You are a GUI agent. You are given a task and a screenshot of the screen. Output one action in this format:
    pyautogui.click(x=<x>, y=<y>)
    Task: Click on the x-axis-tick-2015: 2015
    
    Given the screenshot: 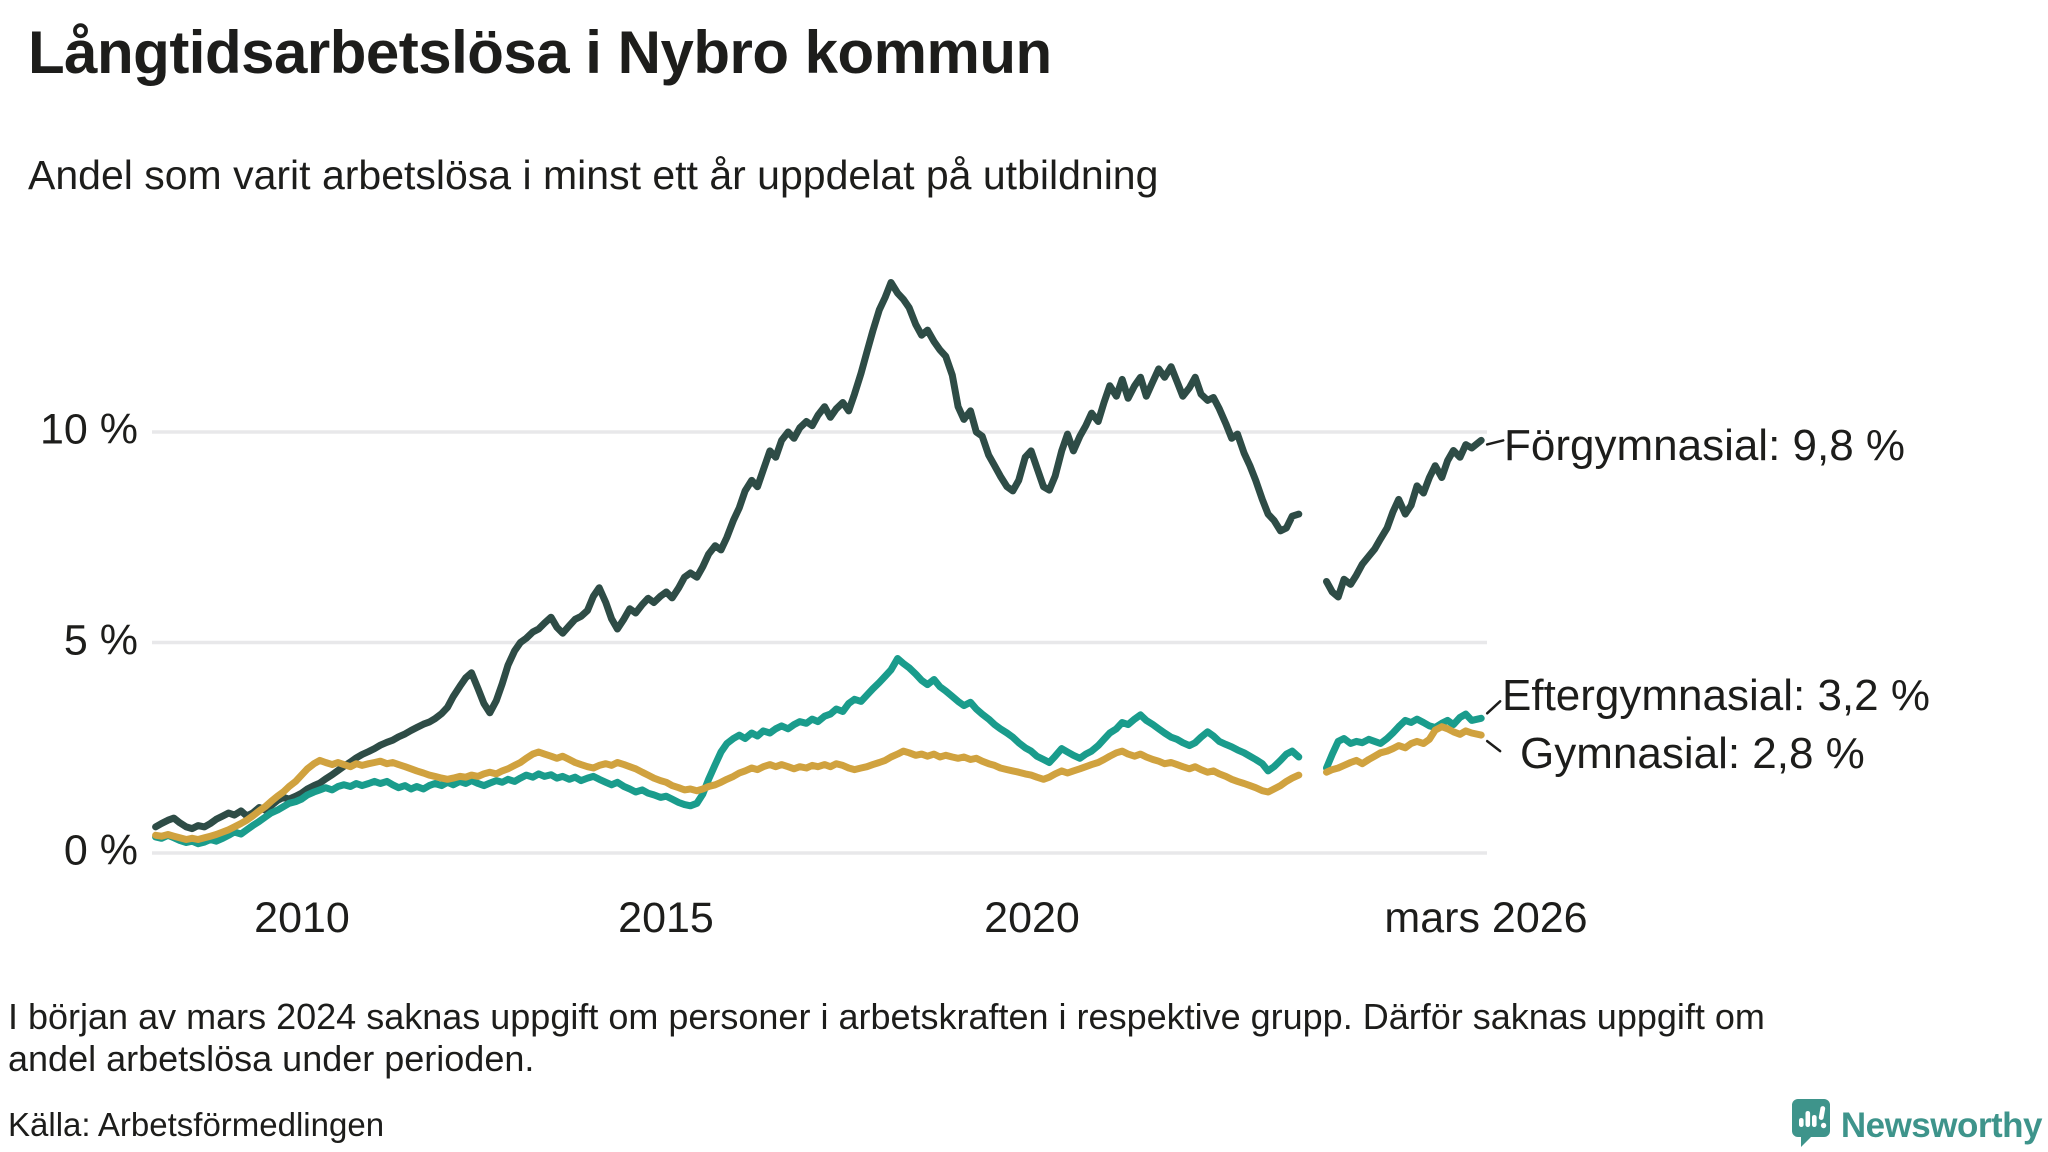 What is the action you would take?
    pyautogui.click(x=666, y=918)
    